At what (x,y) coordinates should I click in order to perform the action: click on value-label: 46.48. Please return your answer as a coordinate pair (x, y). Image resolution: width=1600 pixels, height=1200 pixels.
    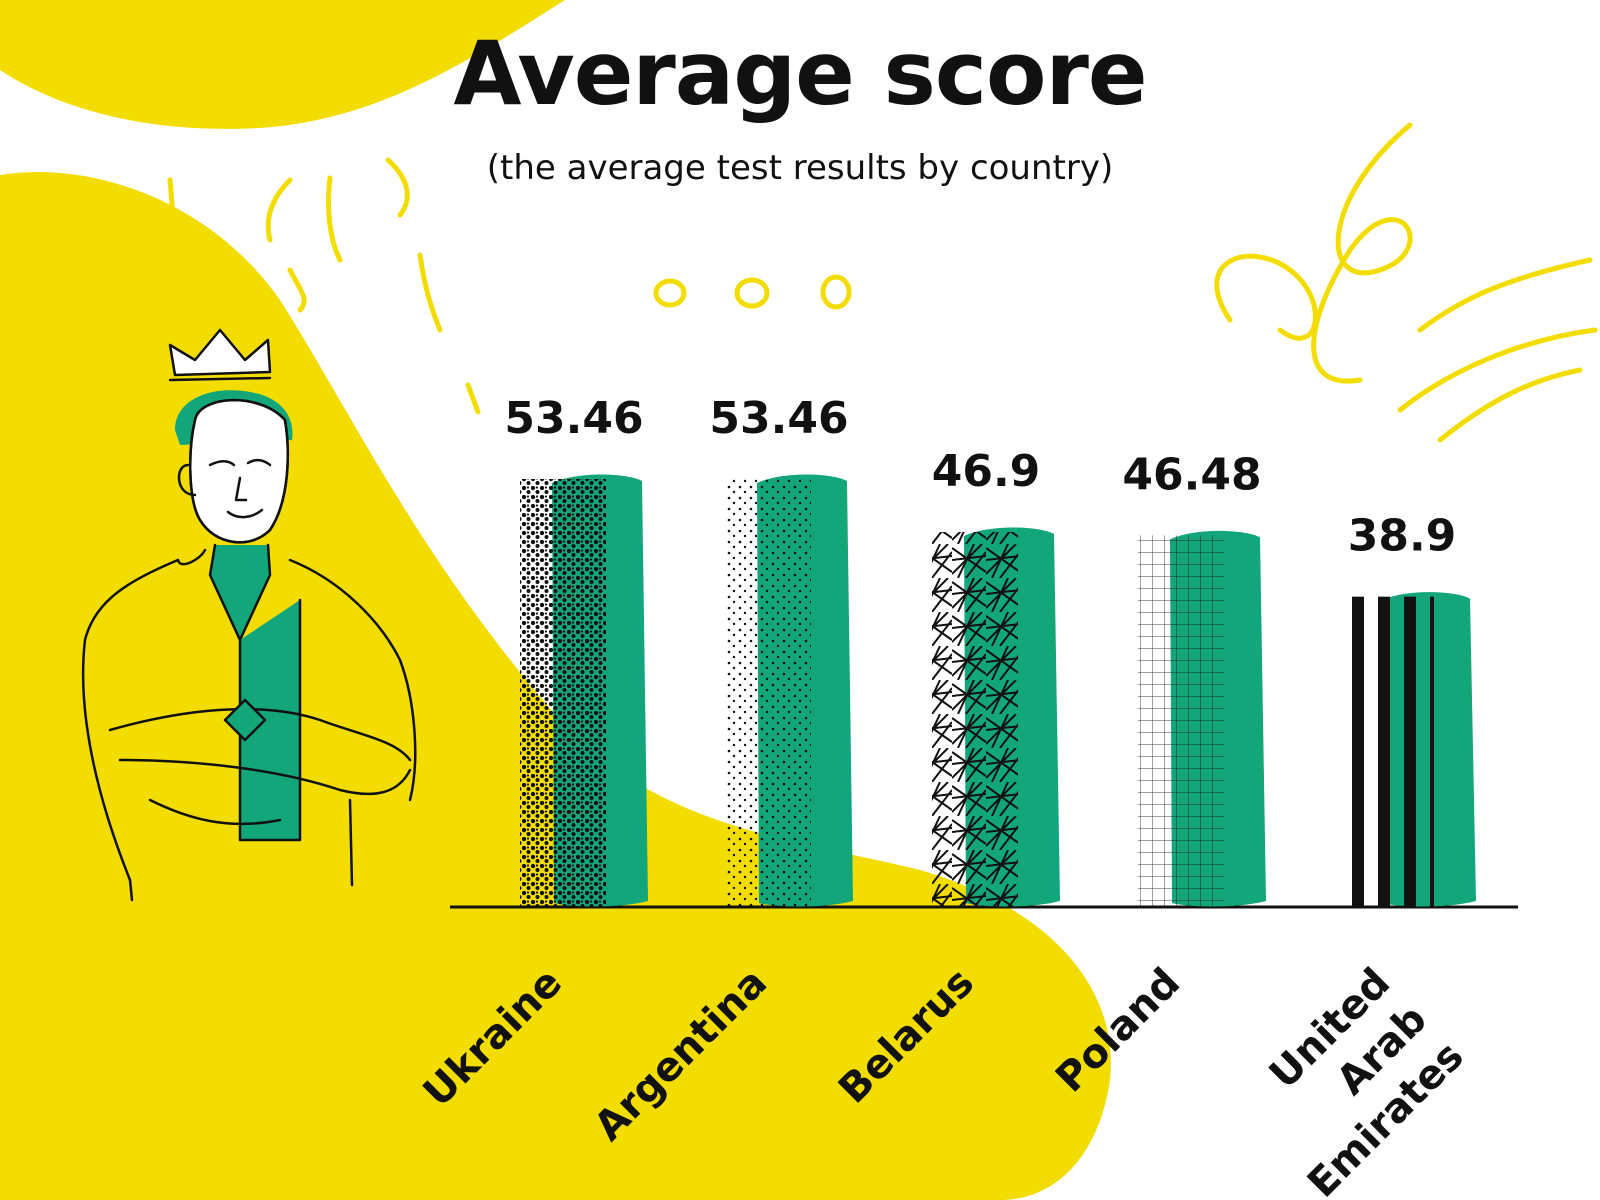
    Looking at the image, I should click on (1191, 474).